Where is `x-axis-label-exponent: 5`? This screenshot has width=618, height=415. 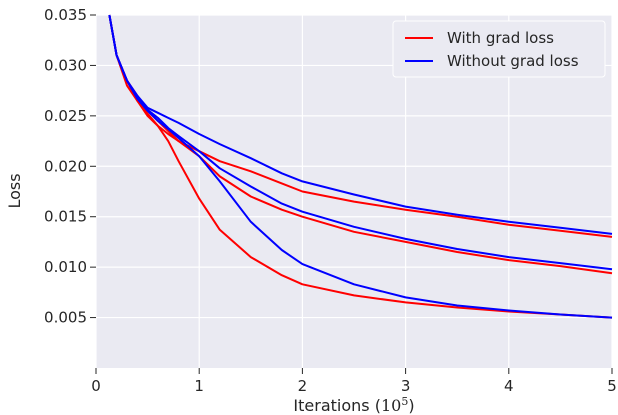
x-axis-label-exponent: 5 is located at coordinates (404, 401).